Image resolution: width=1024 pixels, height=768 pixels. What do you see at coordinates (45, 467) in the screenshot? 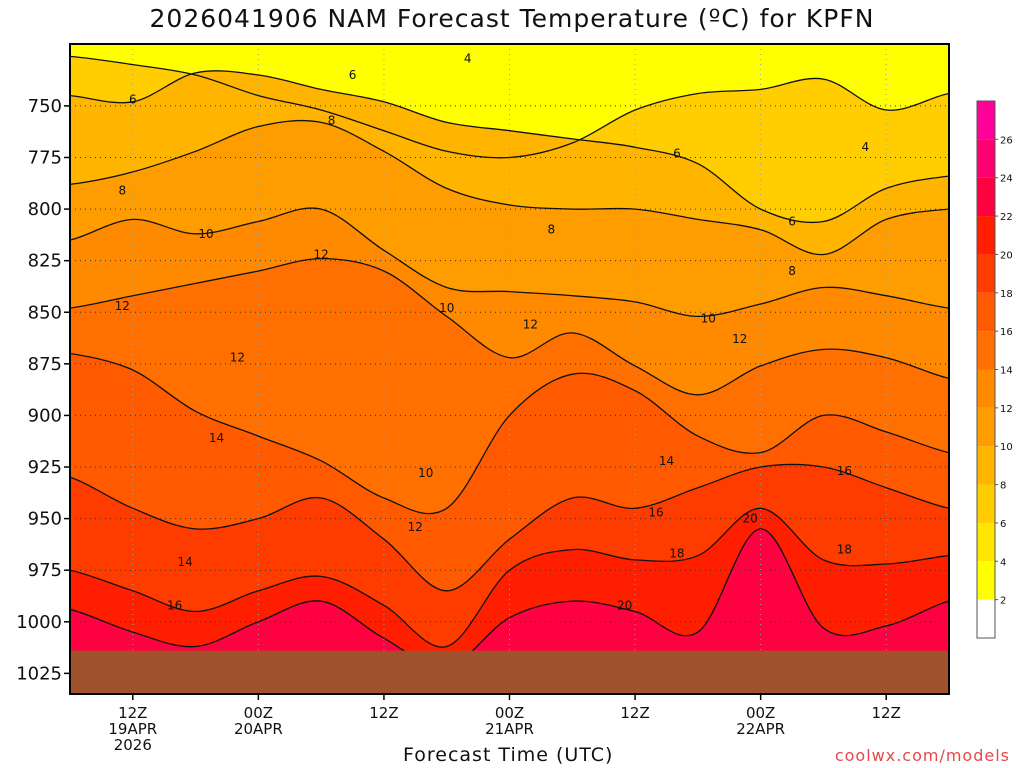
I see `y-tick-label: 925` at bounding box center [45, 467].